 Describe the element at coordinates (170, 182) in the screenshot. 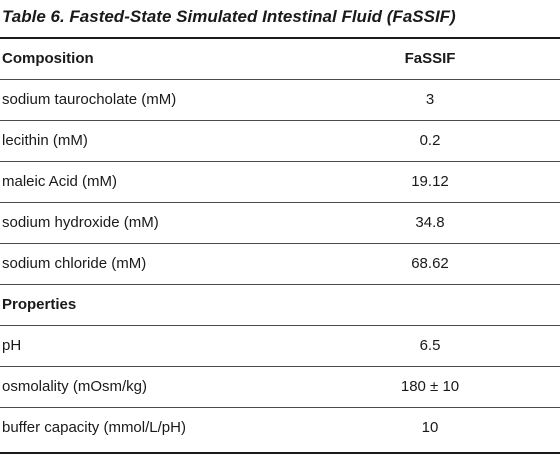

I see `row-label: maleic Acid (mM)` at that location.